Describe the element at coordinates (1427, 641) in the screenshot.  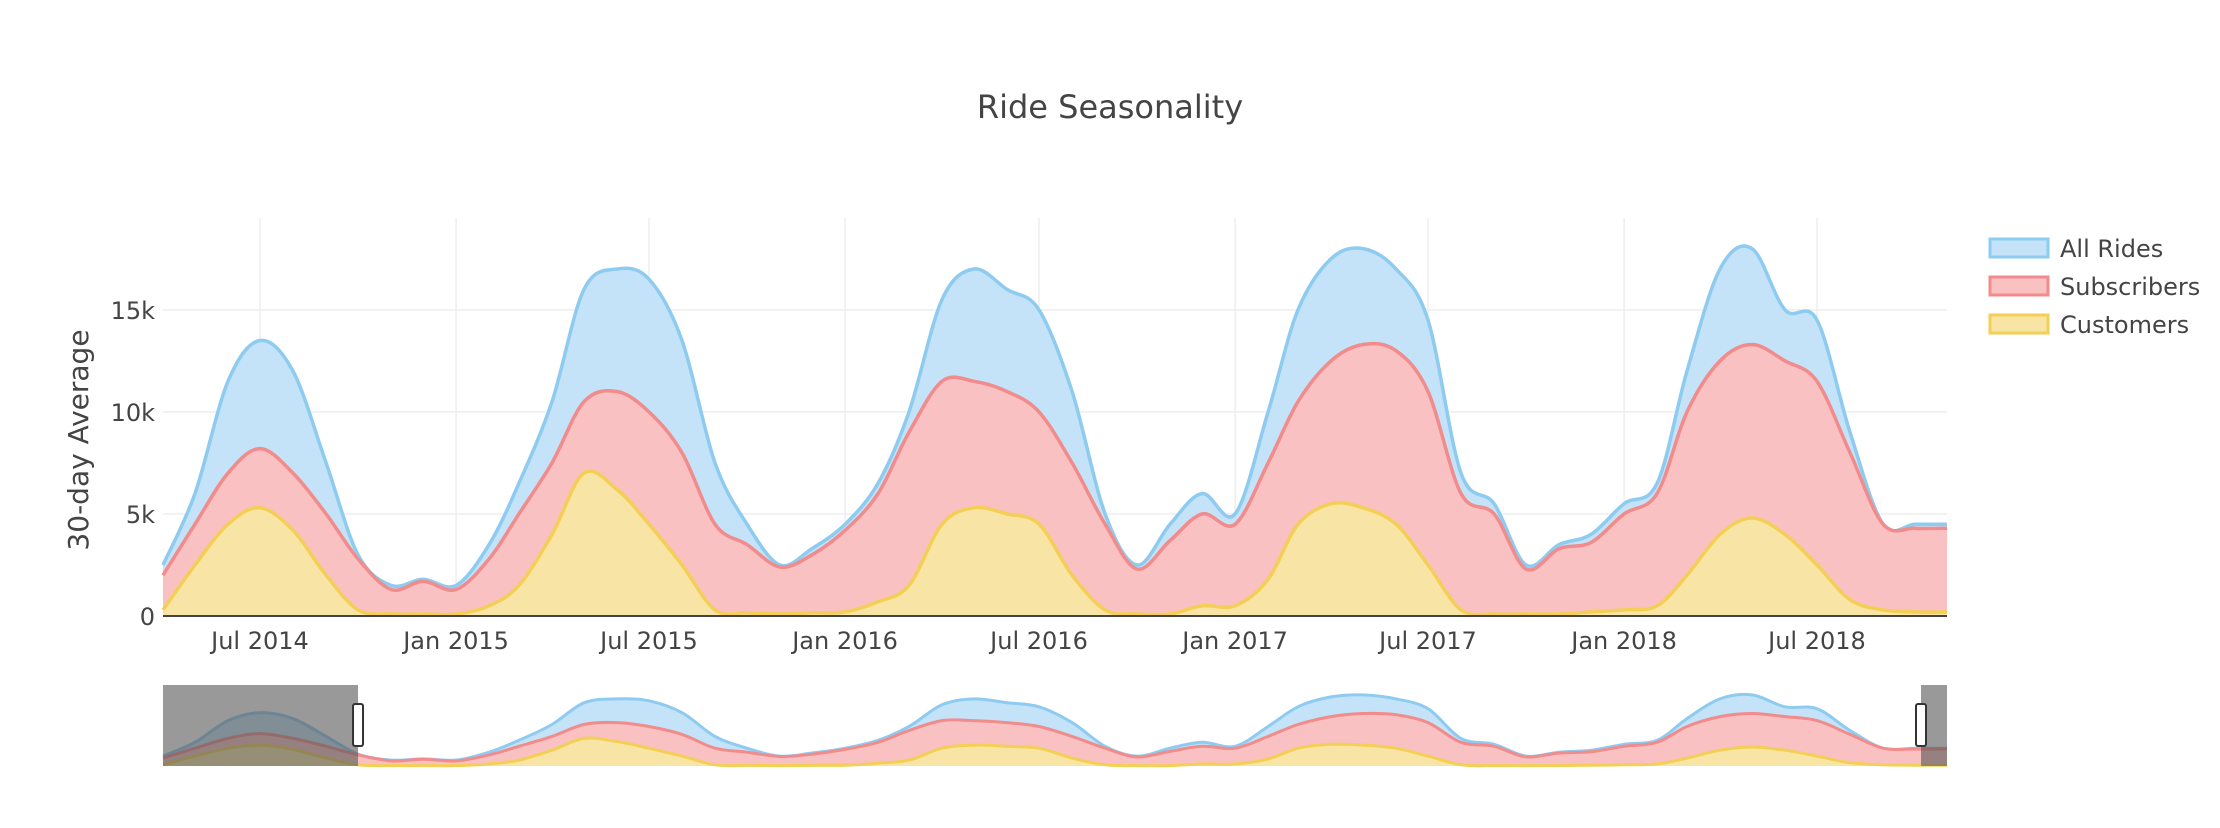
I see `x-tick-label: Jul 2017` at that location.